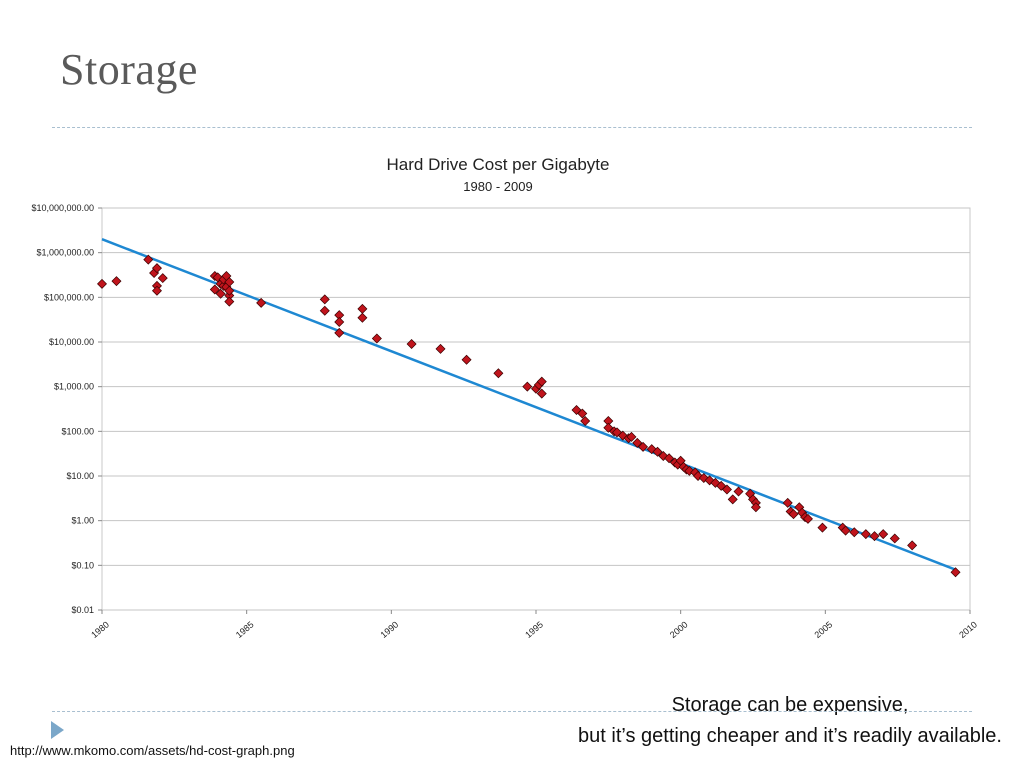 This screenshot has height=768, width=1024. I want to click on chart-subtitle: 1980 - 2009, so click(497, 186).